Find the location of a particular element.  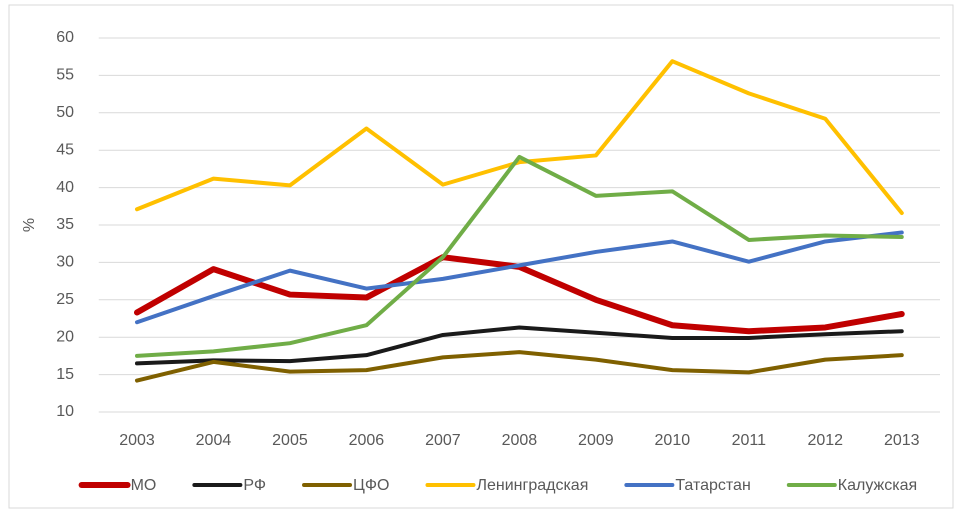

y-tick-label: 25 is located at coordinates (65, 299).